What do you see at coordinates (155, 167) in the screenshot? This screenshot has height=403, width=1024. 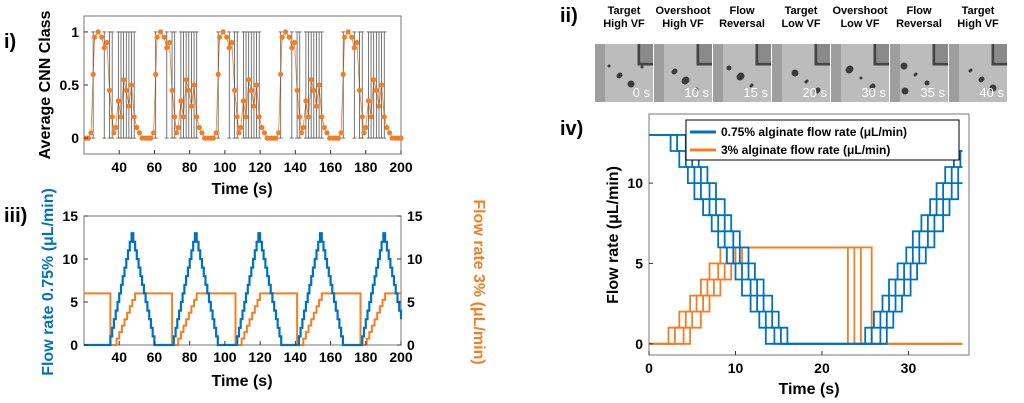 I see `panel-i-xtick-label: 60` at bounding box center [155, 167].